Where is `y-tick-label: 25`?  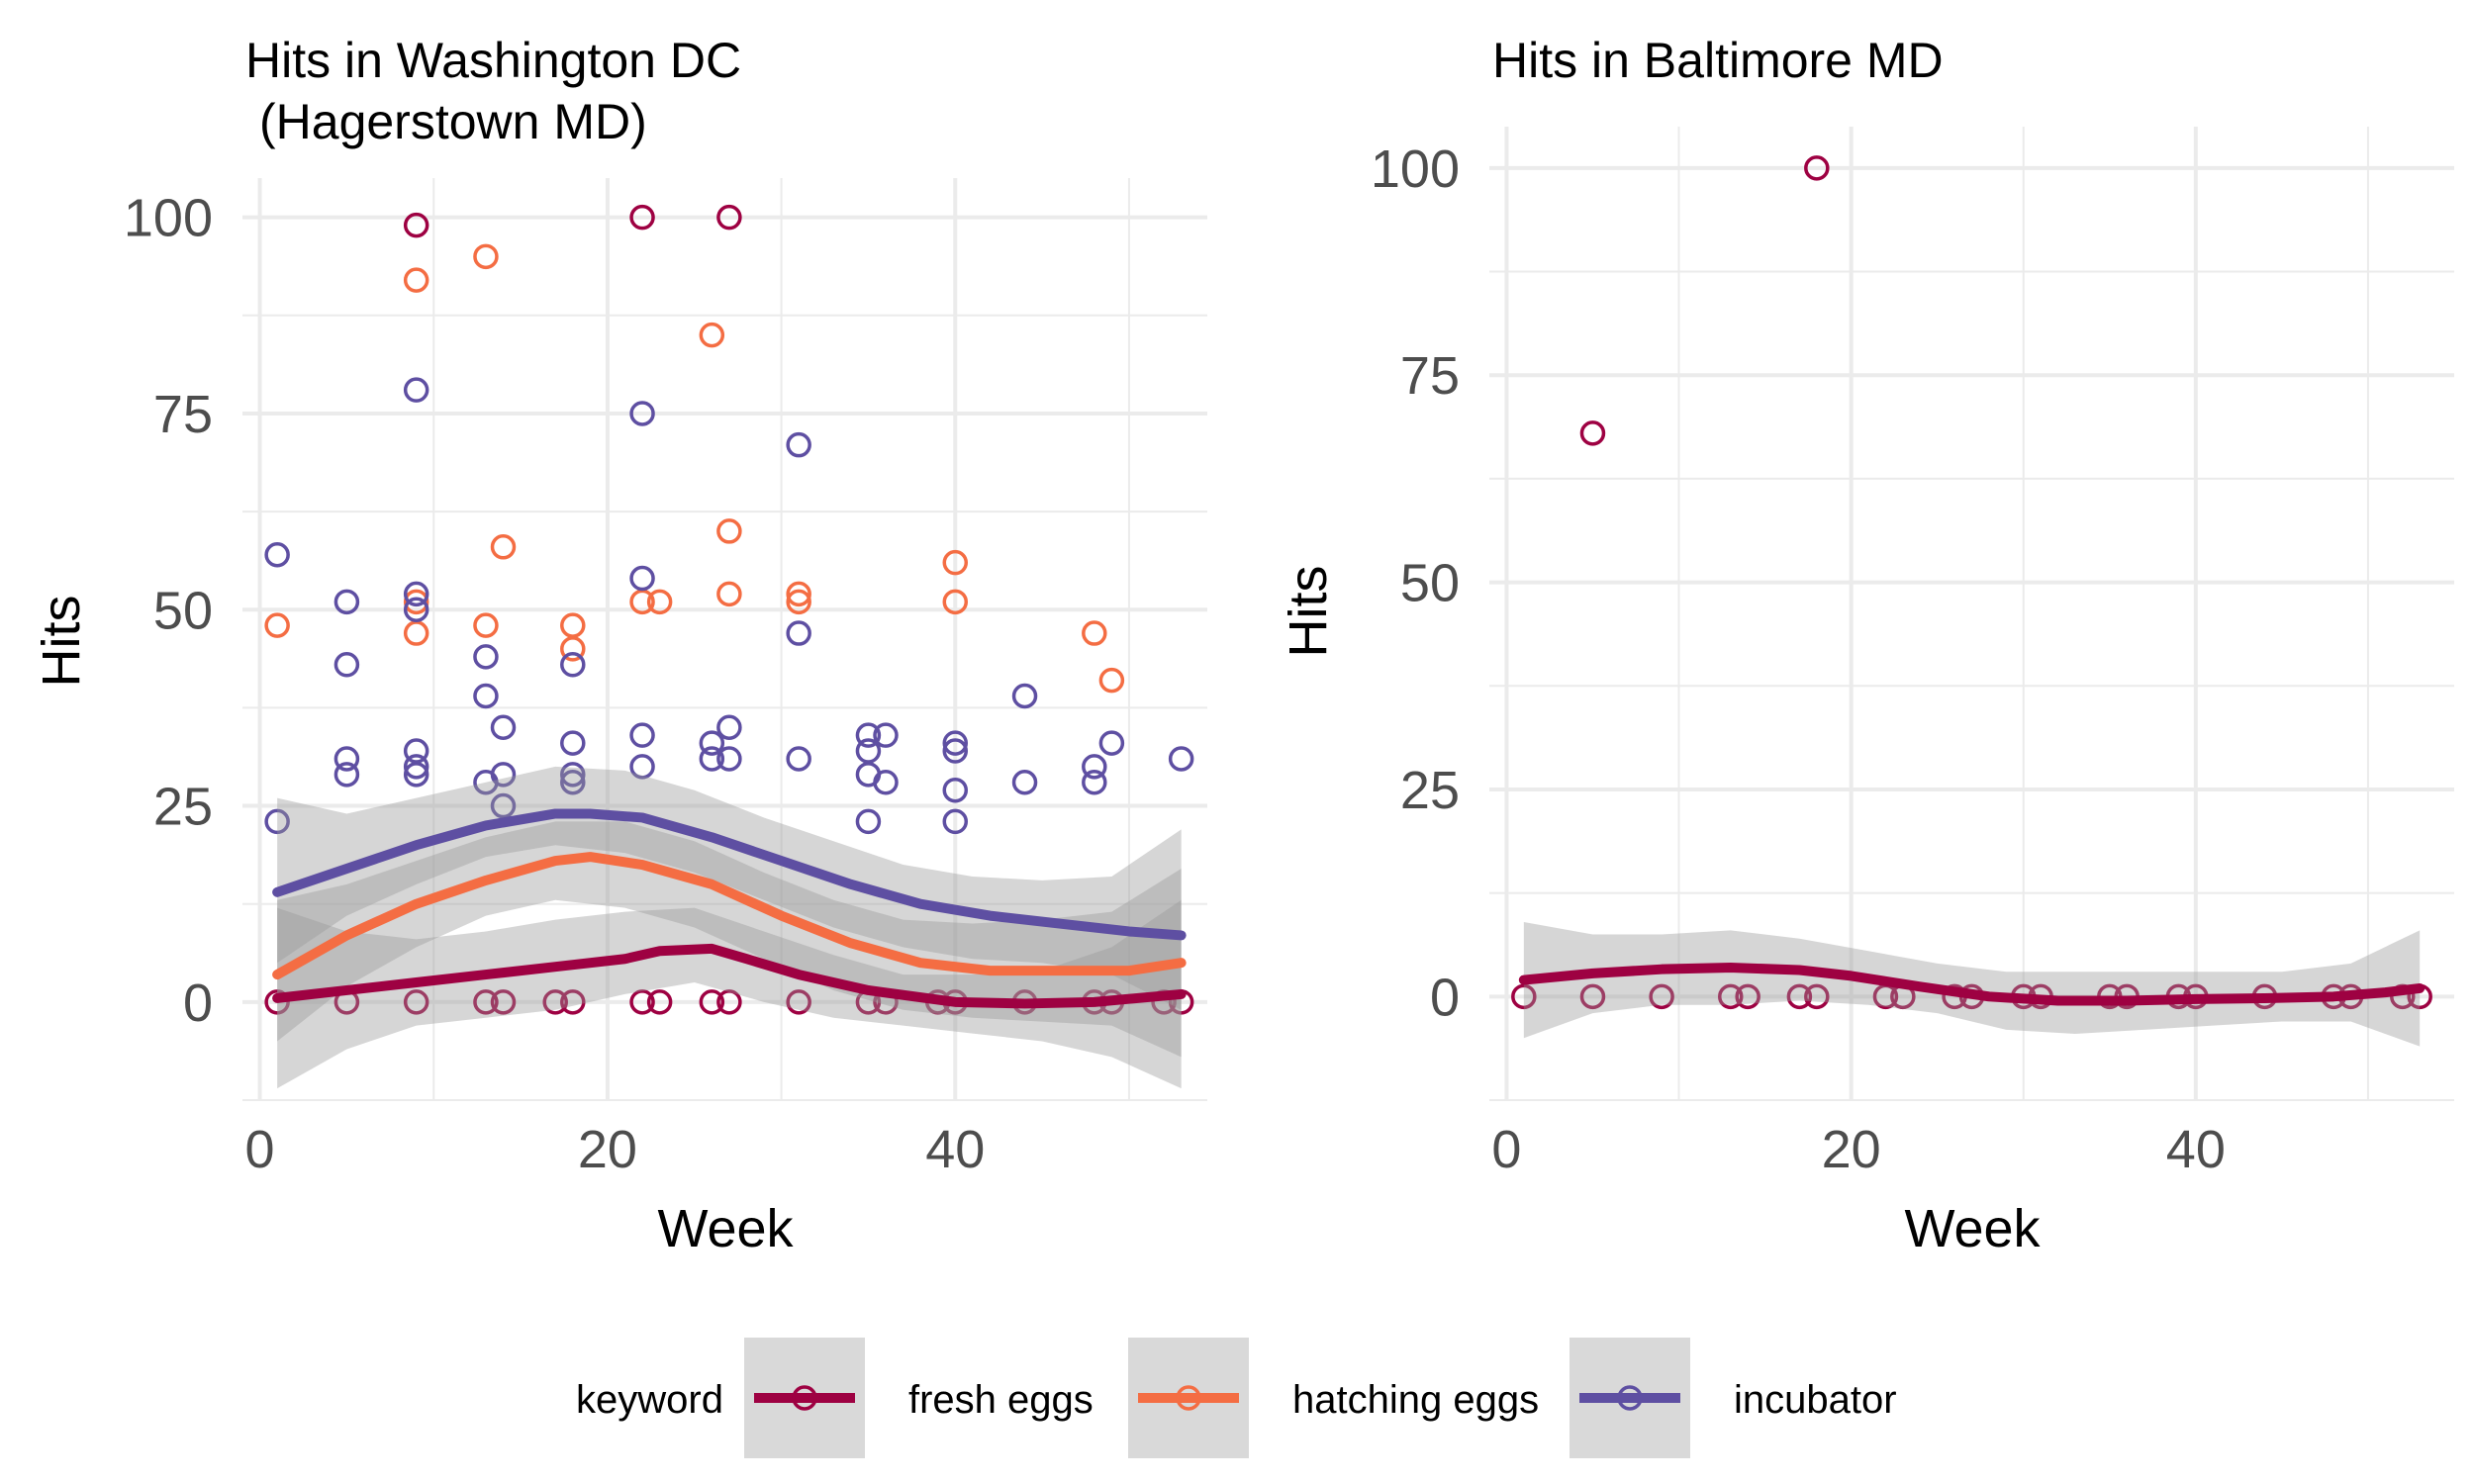
y-tick-label: 25 is located at coordinates (183, 807).